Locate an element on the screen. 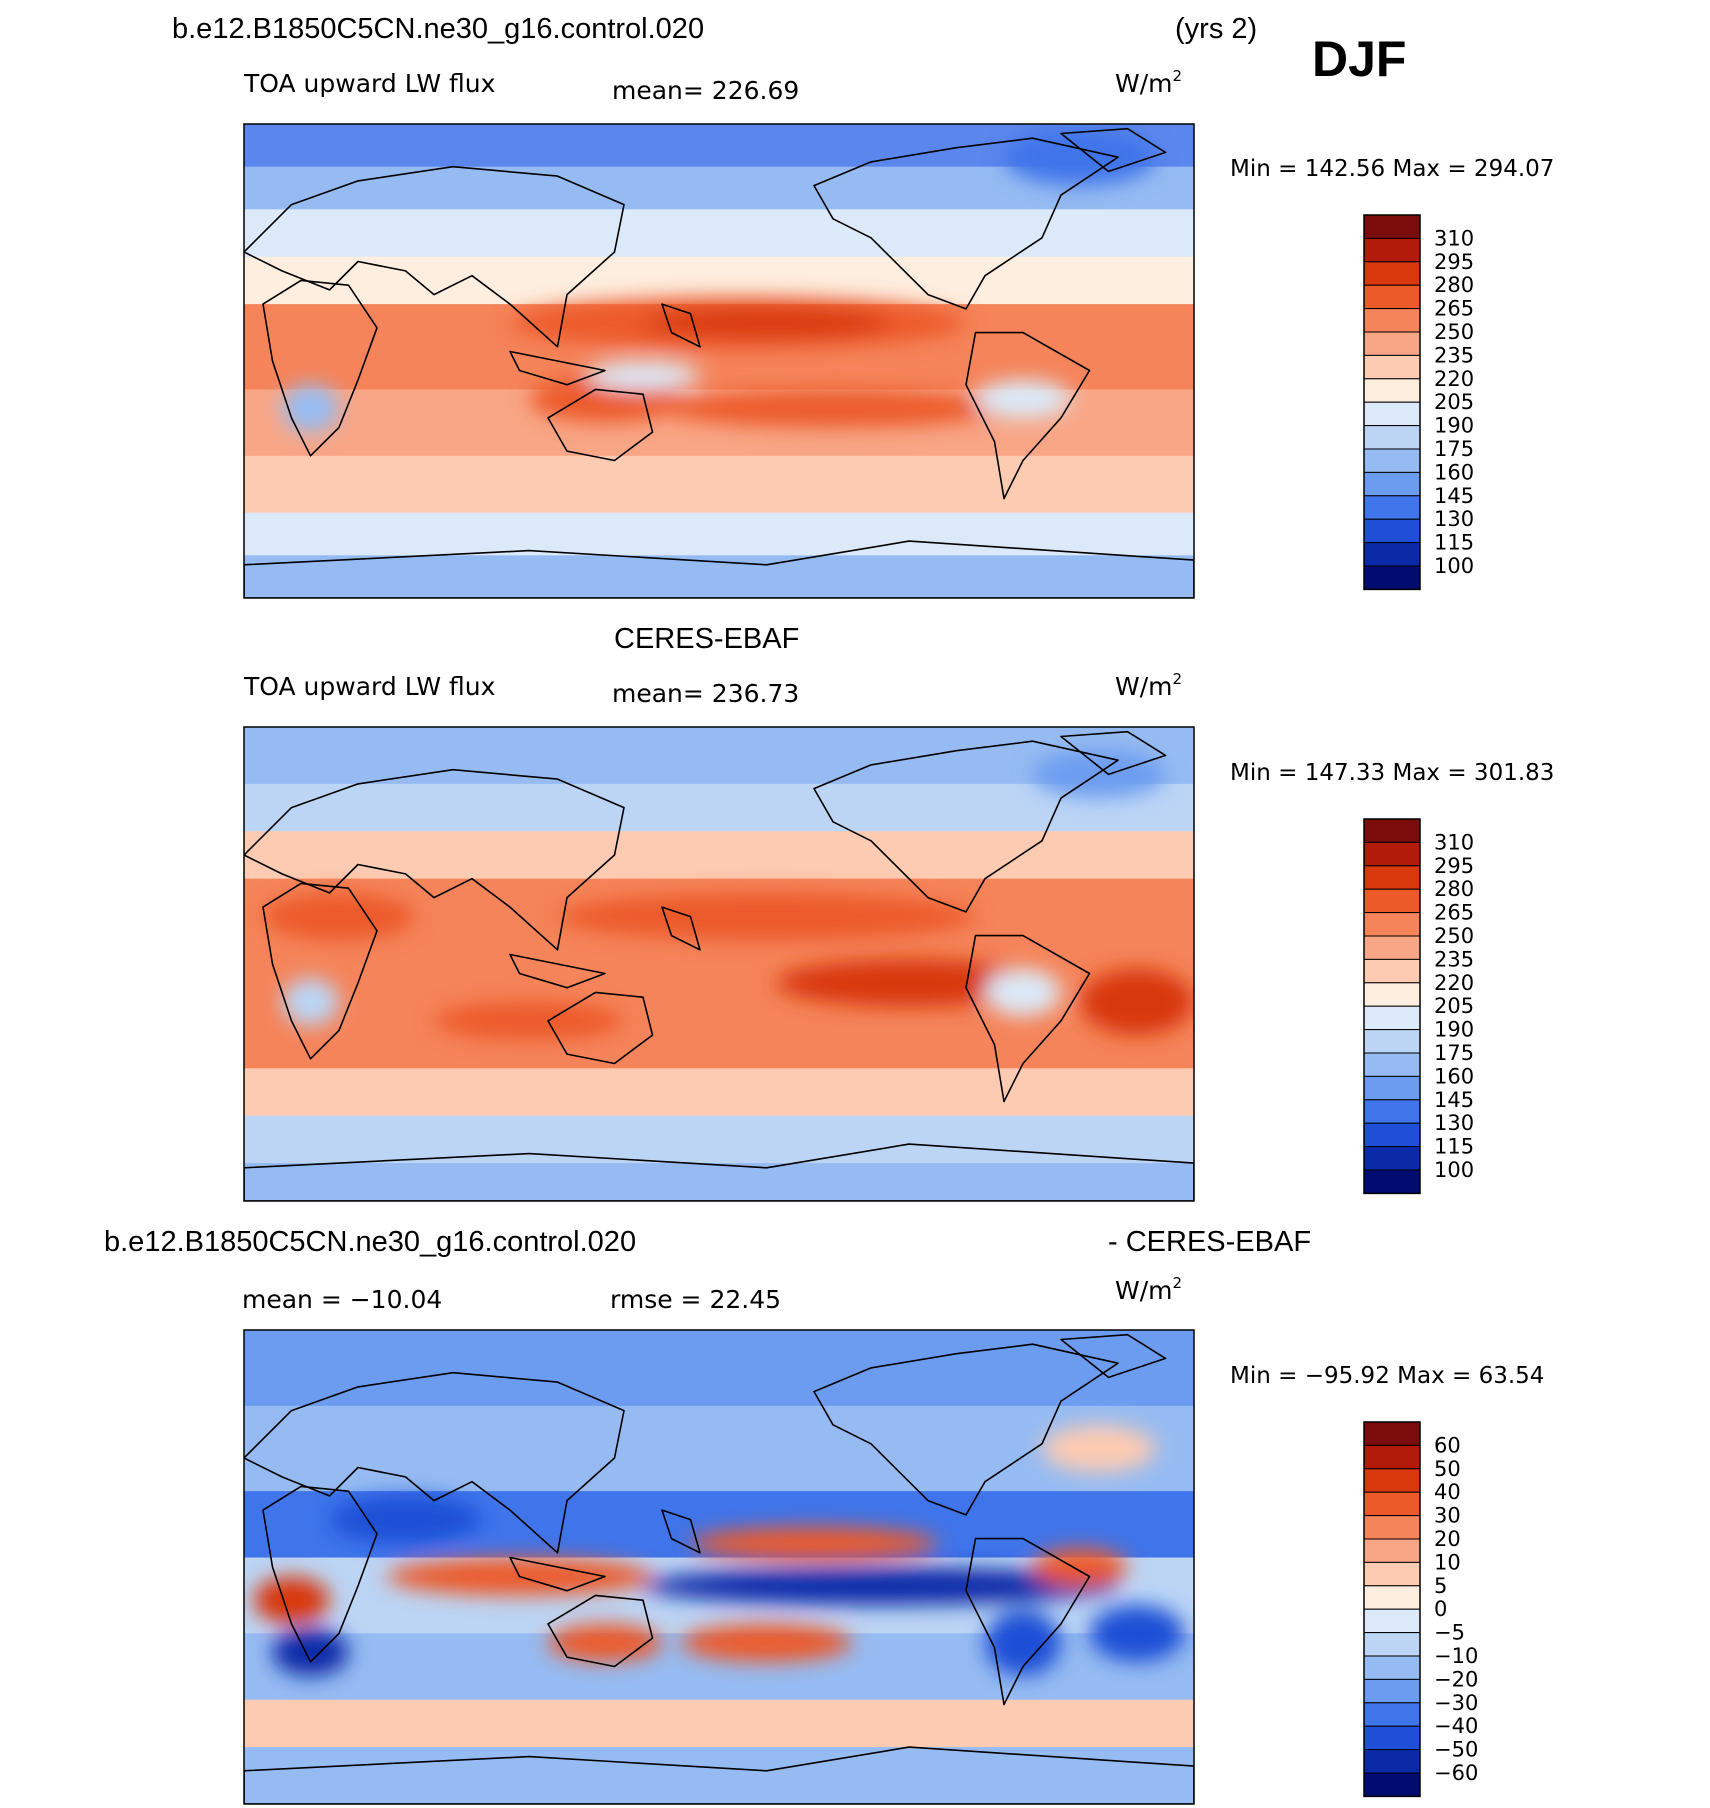  colorbar-tick-label: 20 is located at coordinates (1447, 1539).